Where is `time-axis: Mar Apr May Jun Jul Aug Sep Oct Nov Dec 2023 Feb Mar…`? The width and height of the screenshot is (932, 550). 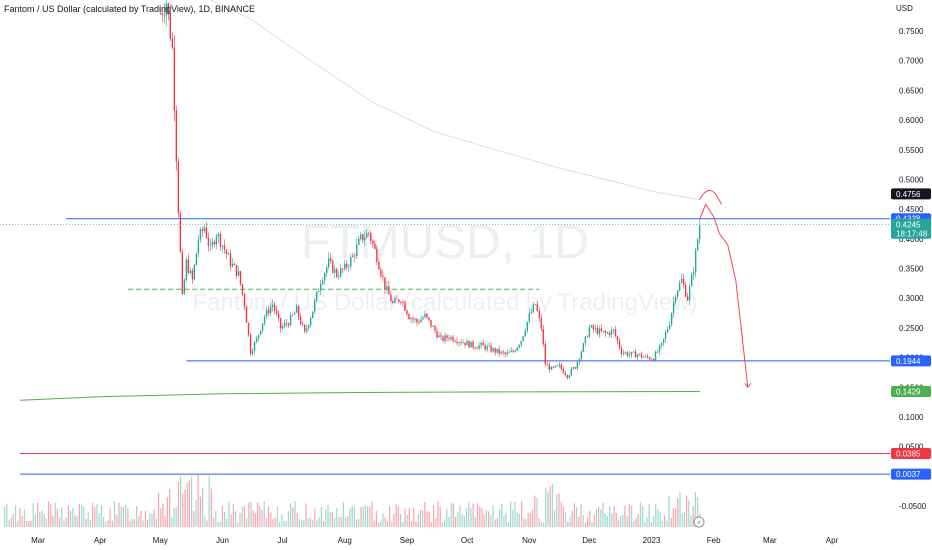
time-axis: Mar Apr May Jun Jul Aug Sep Oct Nov Dec 2023 Feb Mar… is located at coordinates (434, 540).